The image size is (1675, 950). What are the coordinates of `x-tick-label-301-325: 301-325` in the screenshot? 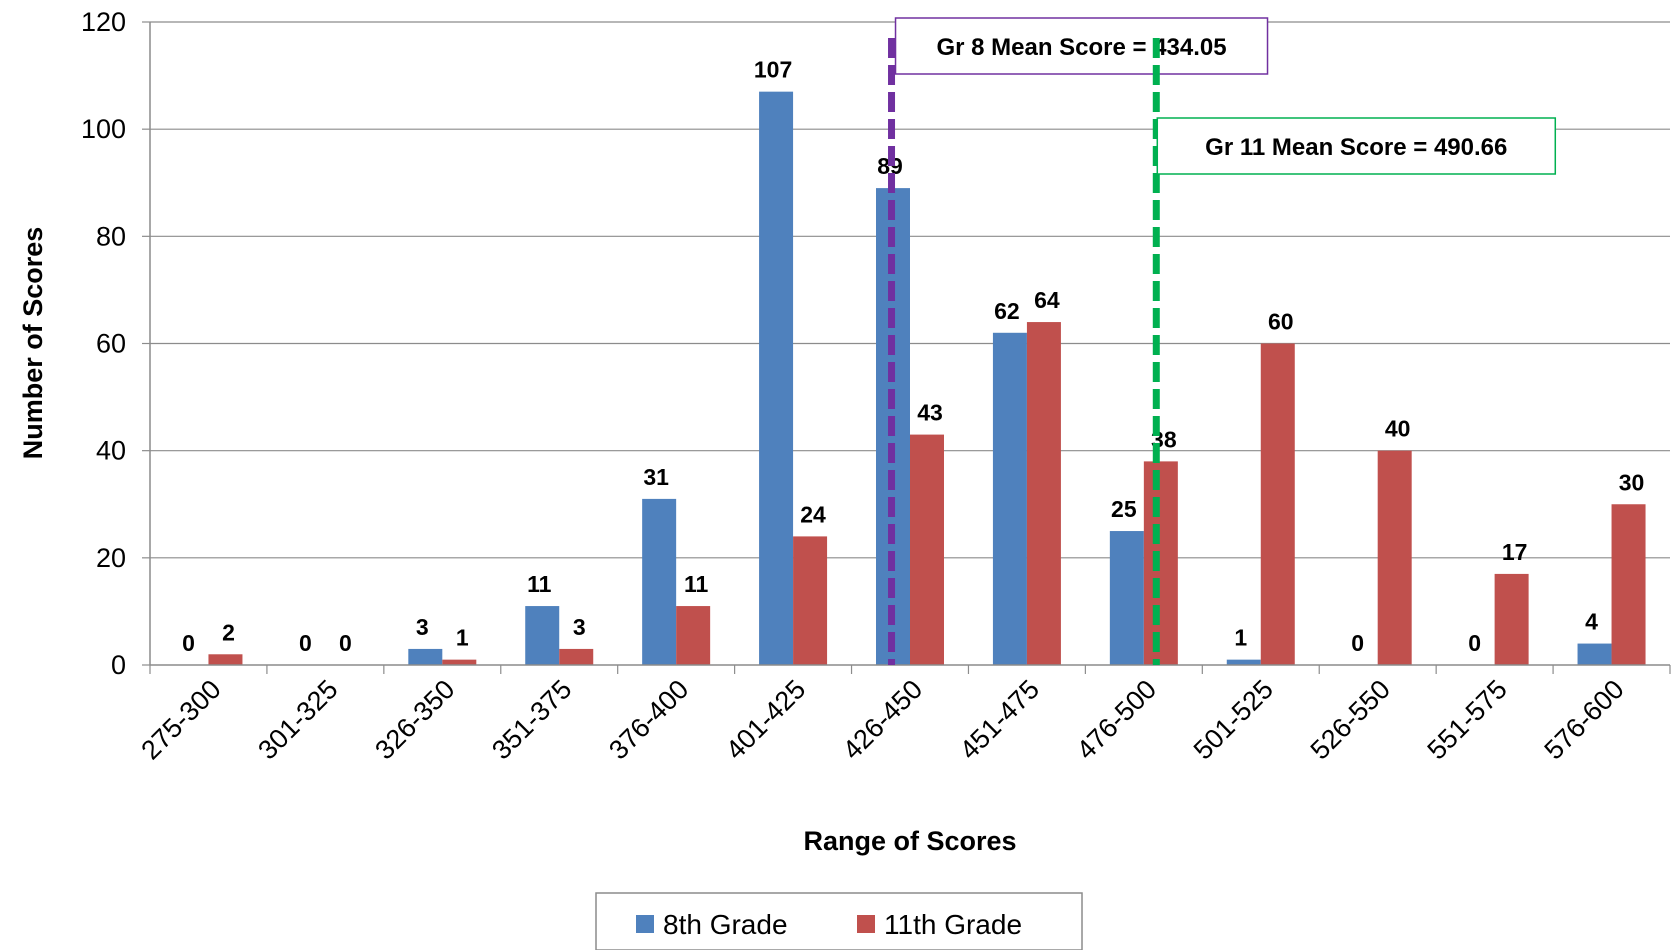 It's located at (297, 719).